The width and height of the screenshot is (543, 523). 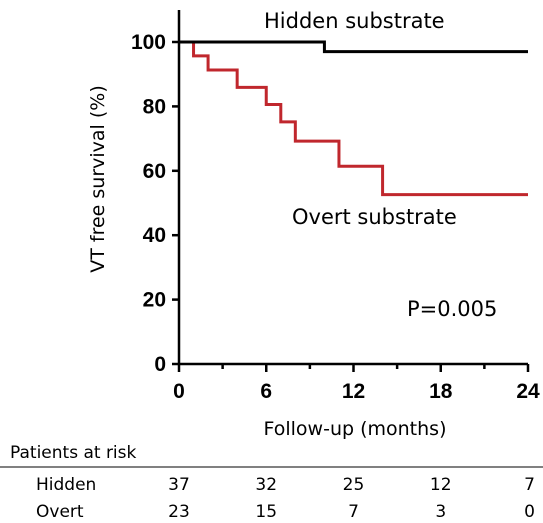 I want to click on x-tick-label: 18, so click(x=441, y=391).